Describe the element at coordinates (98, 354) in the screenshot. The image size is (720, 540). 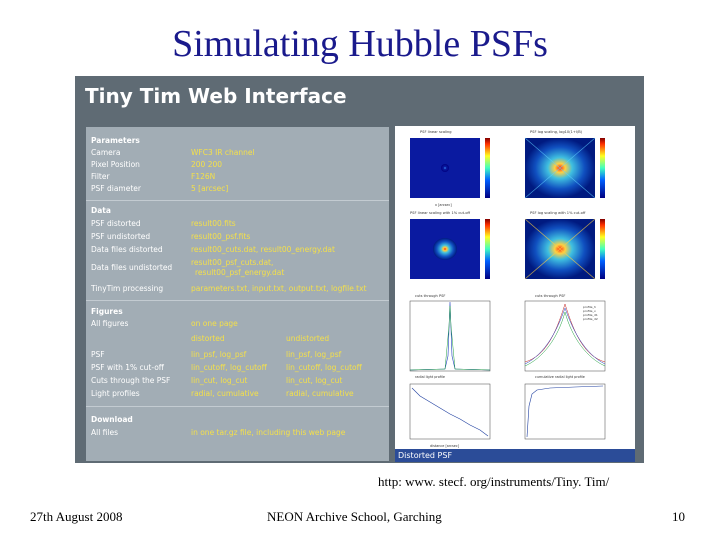
I see `figures-key: PSF` at that location.